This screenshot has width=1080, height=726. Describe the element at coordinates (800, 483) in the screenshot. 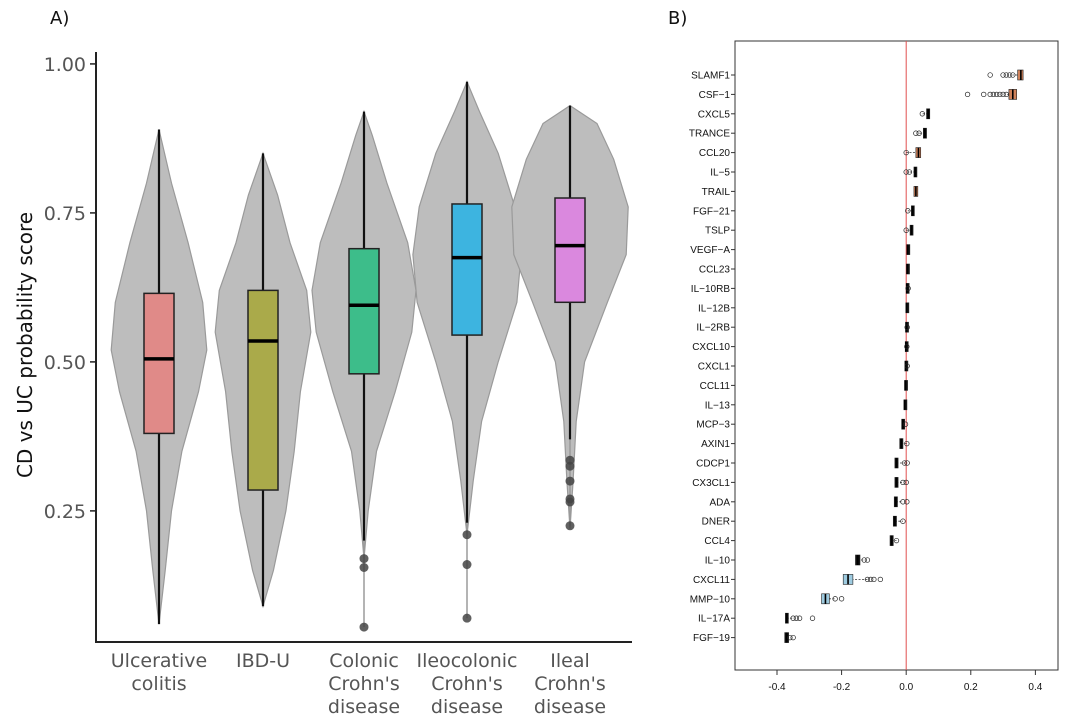

I see `feature-row: CX3CL1` at that location.